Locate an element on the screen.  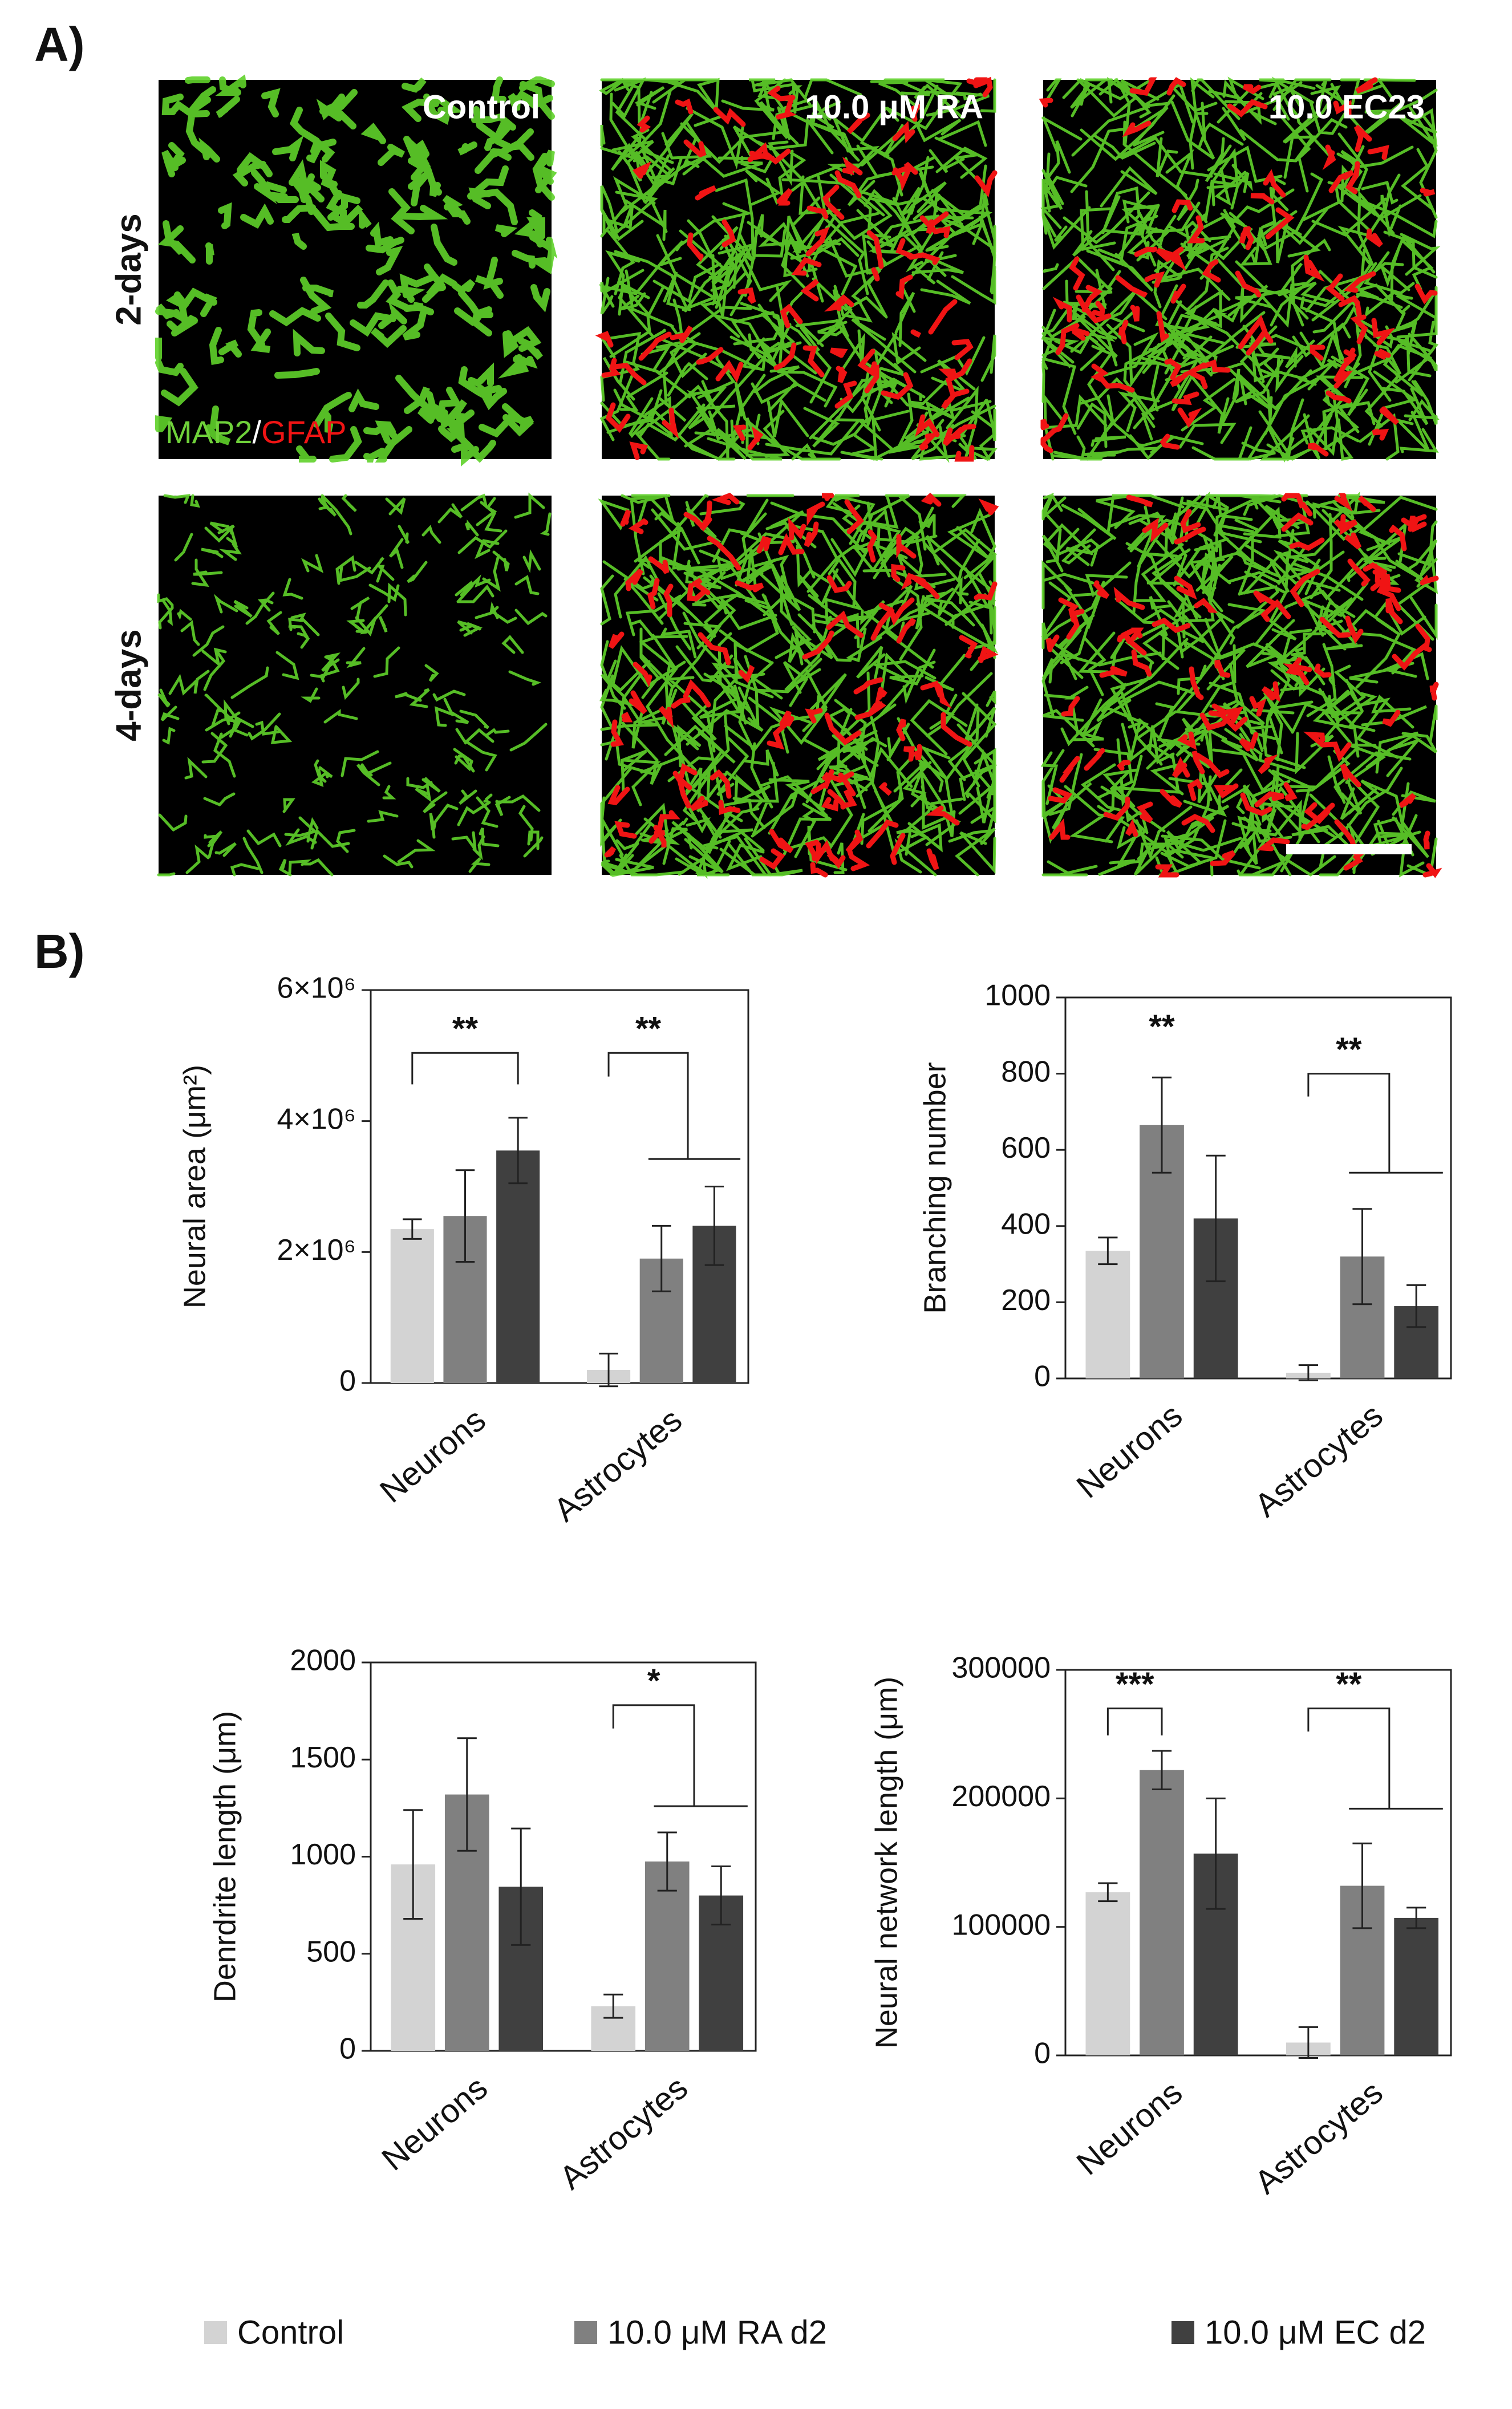
stain-legend: MAP2/GFAP is located at coordinates (256, 432).